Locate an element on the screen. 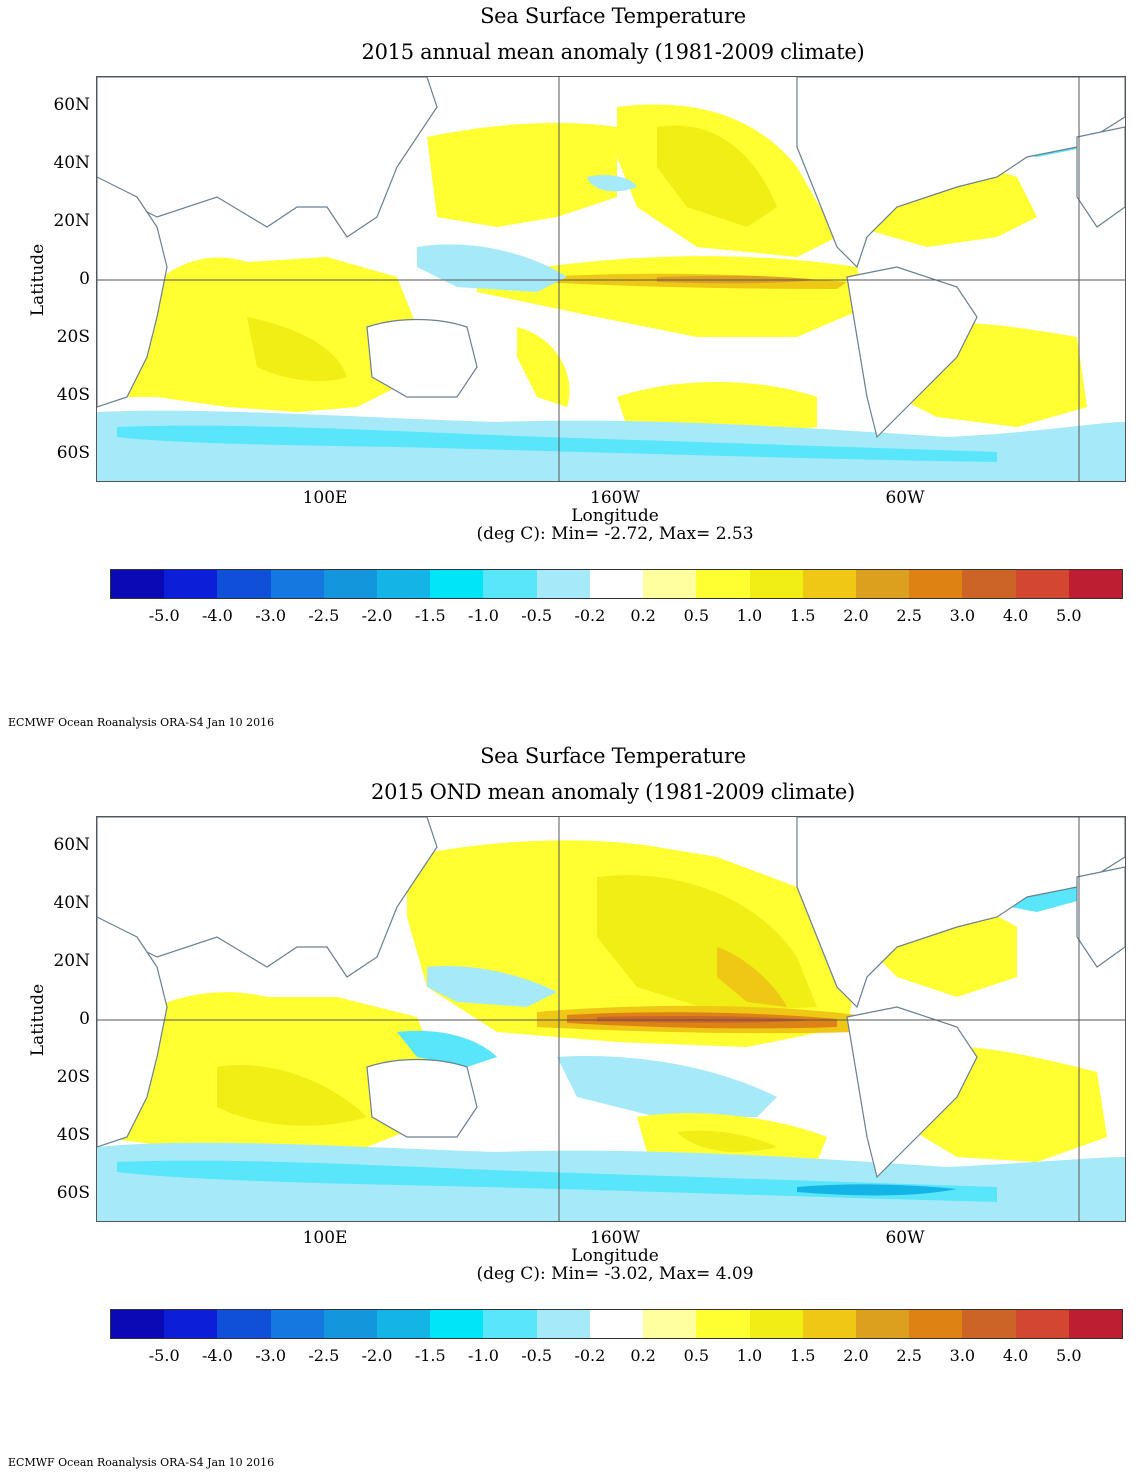  colorbar-label: -5.0 is located at coordinates (164, 615).